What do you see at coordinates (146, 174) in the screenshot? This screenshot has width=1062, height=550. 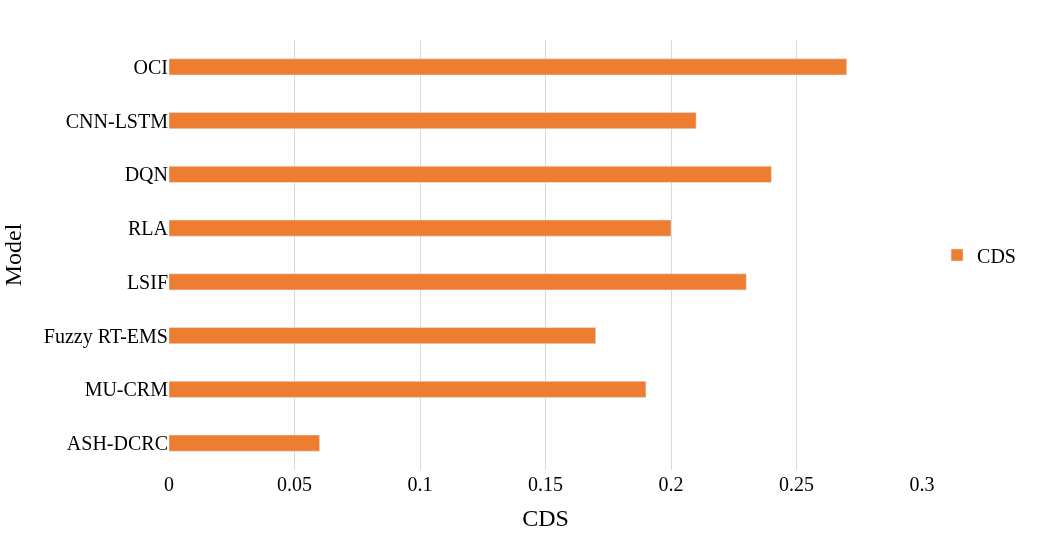 I see `y-tick-label: DQN` at bounding box center [146, 174].